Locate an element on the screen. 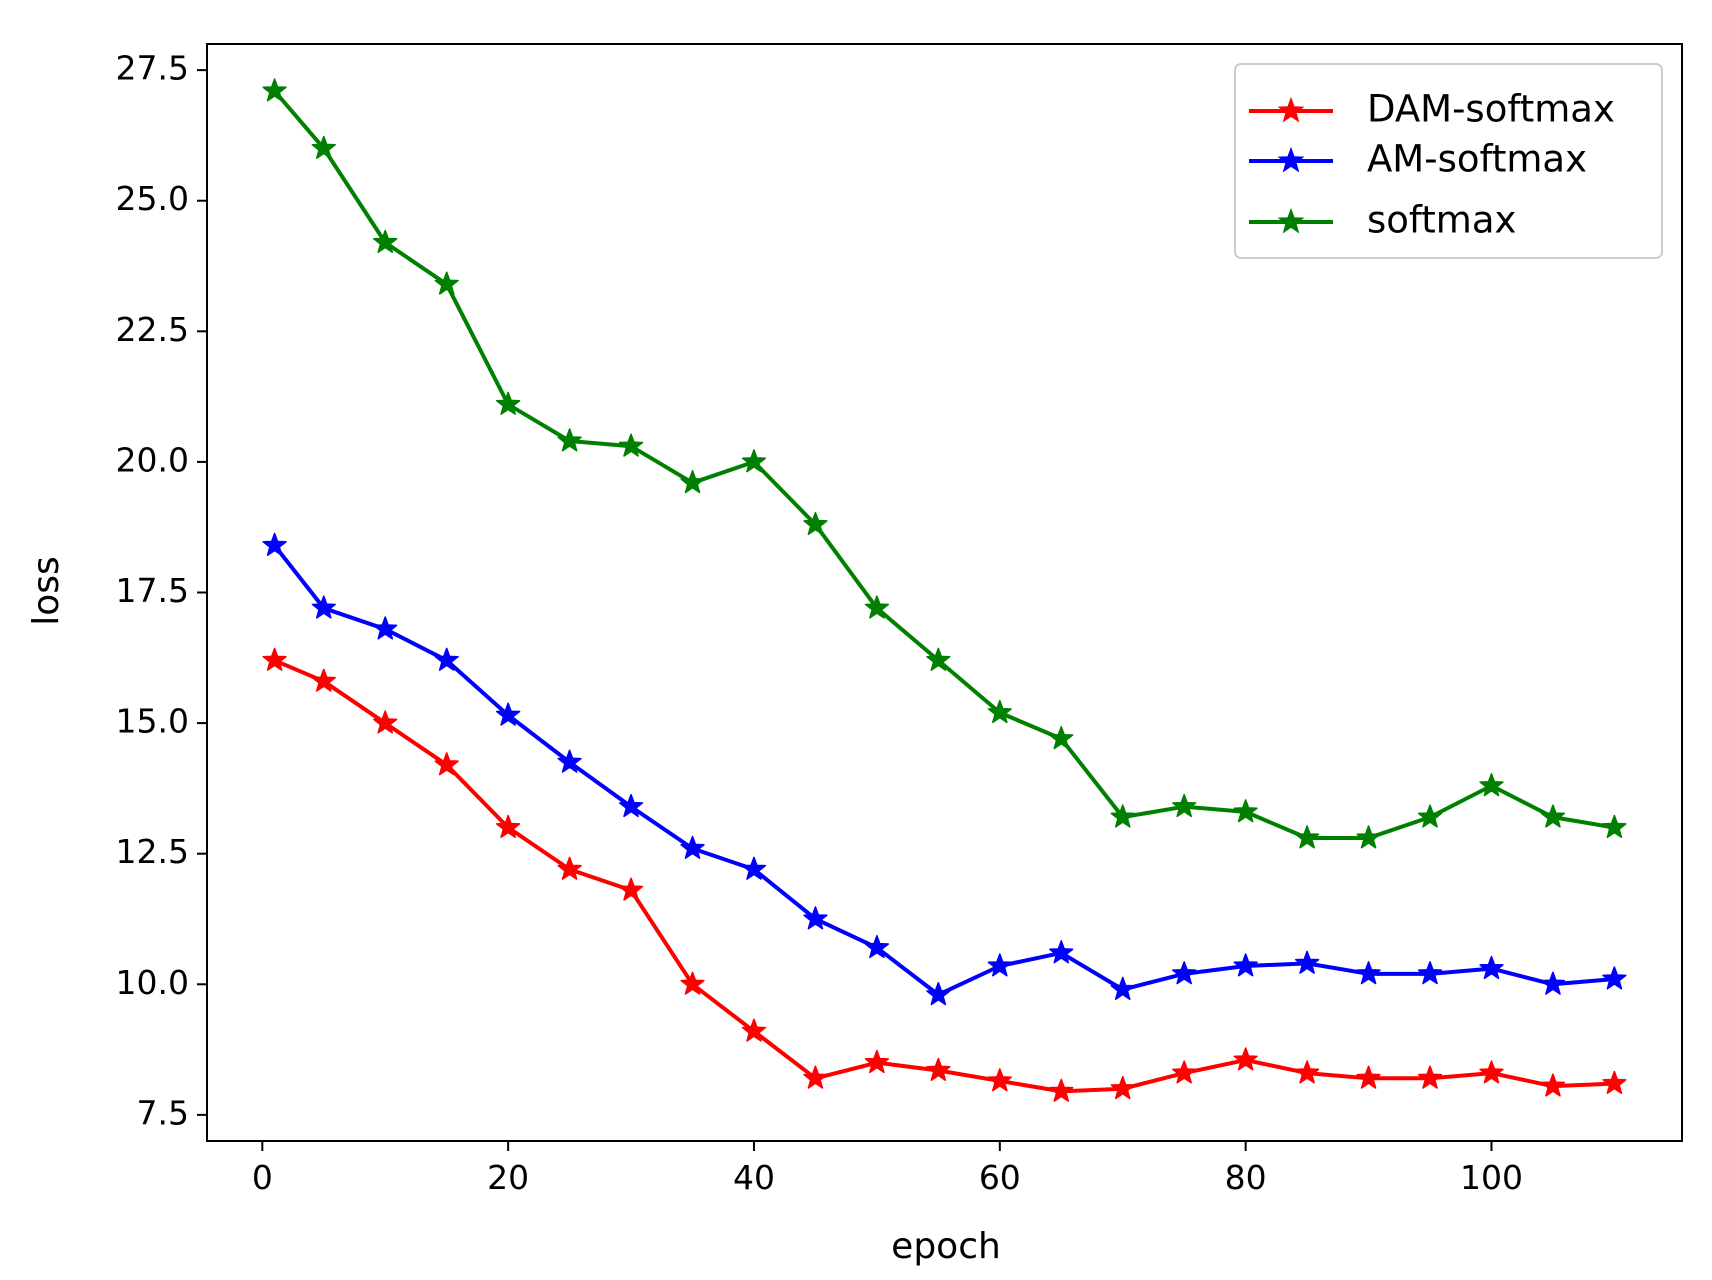  x-tick-label: 20 is located at coordinates (508, 1177).